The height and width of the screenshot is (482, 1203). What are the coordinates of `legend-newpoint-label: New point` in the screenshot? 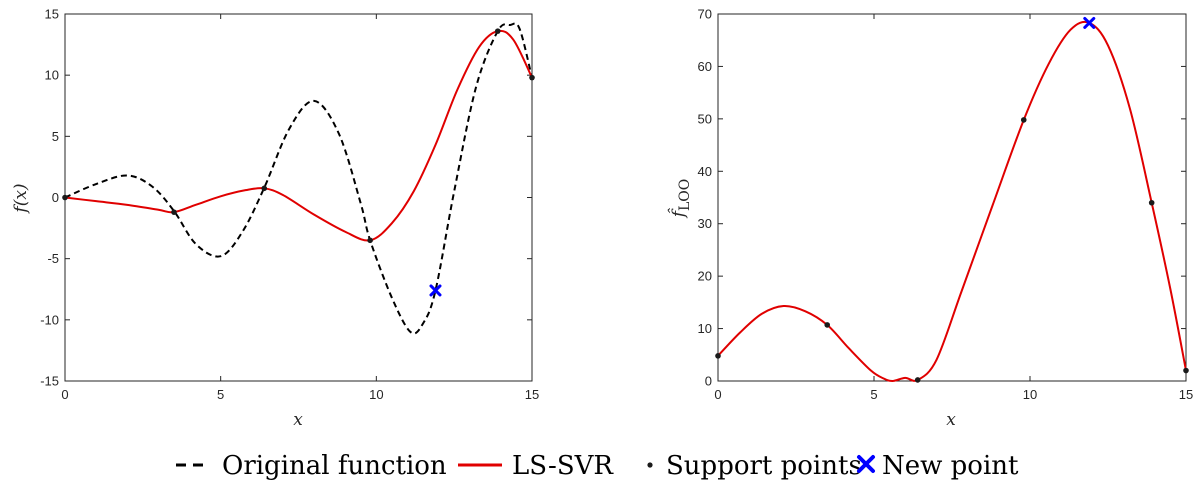 It's located at (950, 466).